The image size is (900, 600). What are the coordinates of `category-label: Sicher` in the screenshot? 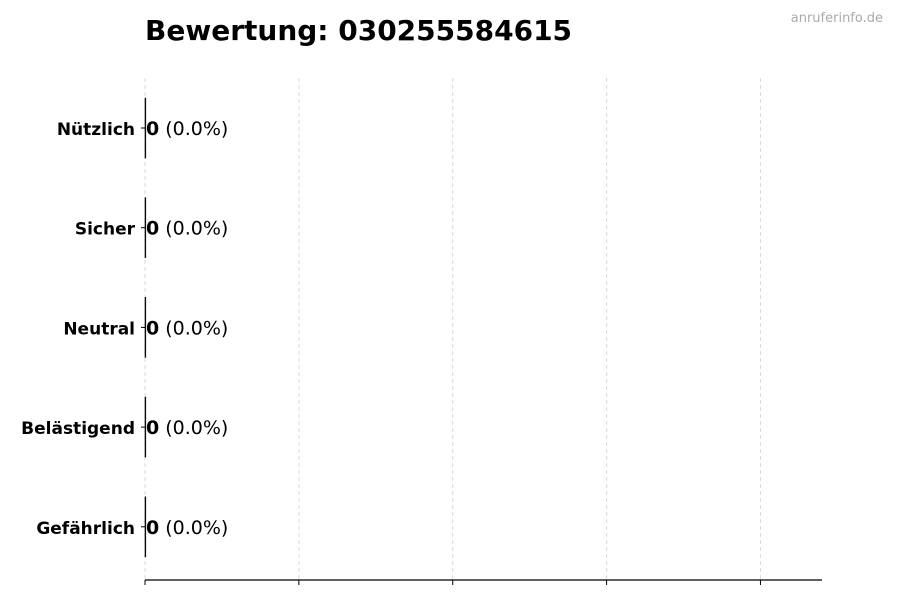 It's located at (105, 230).